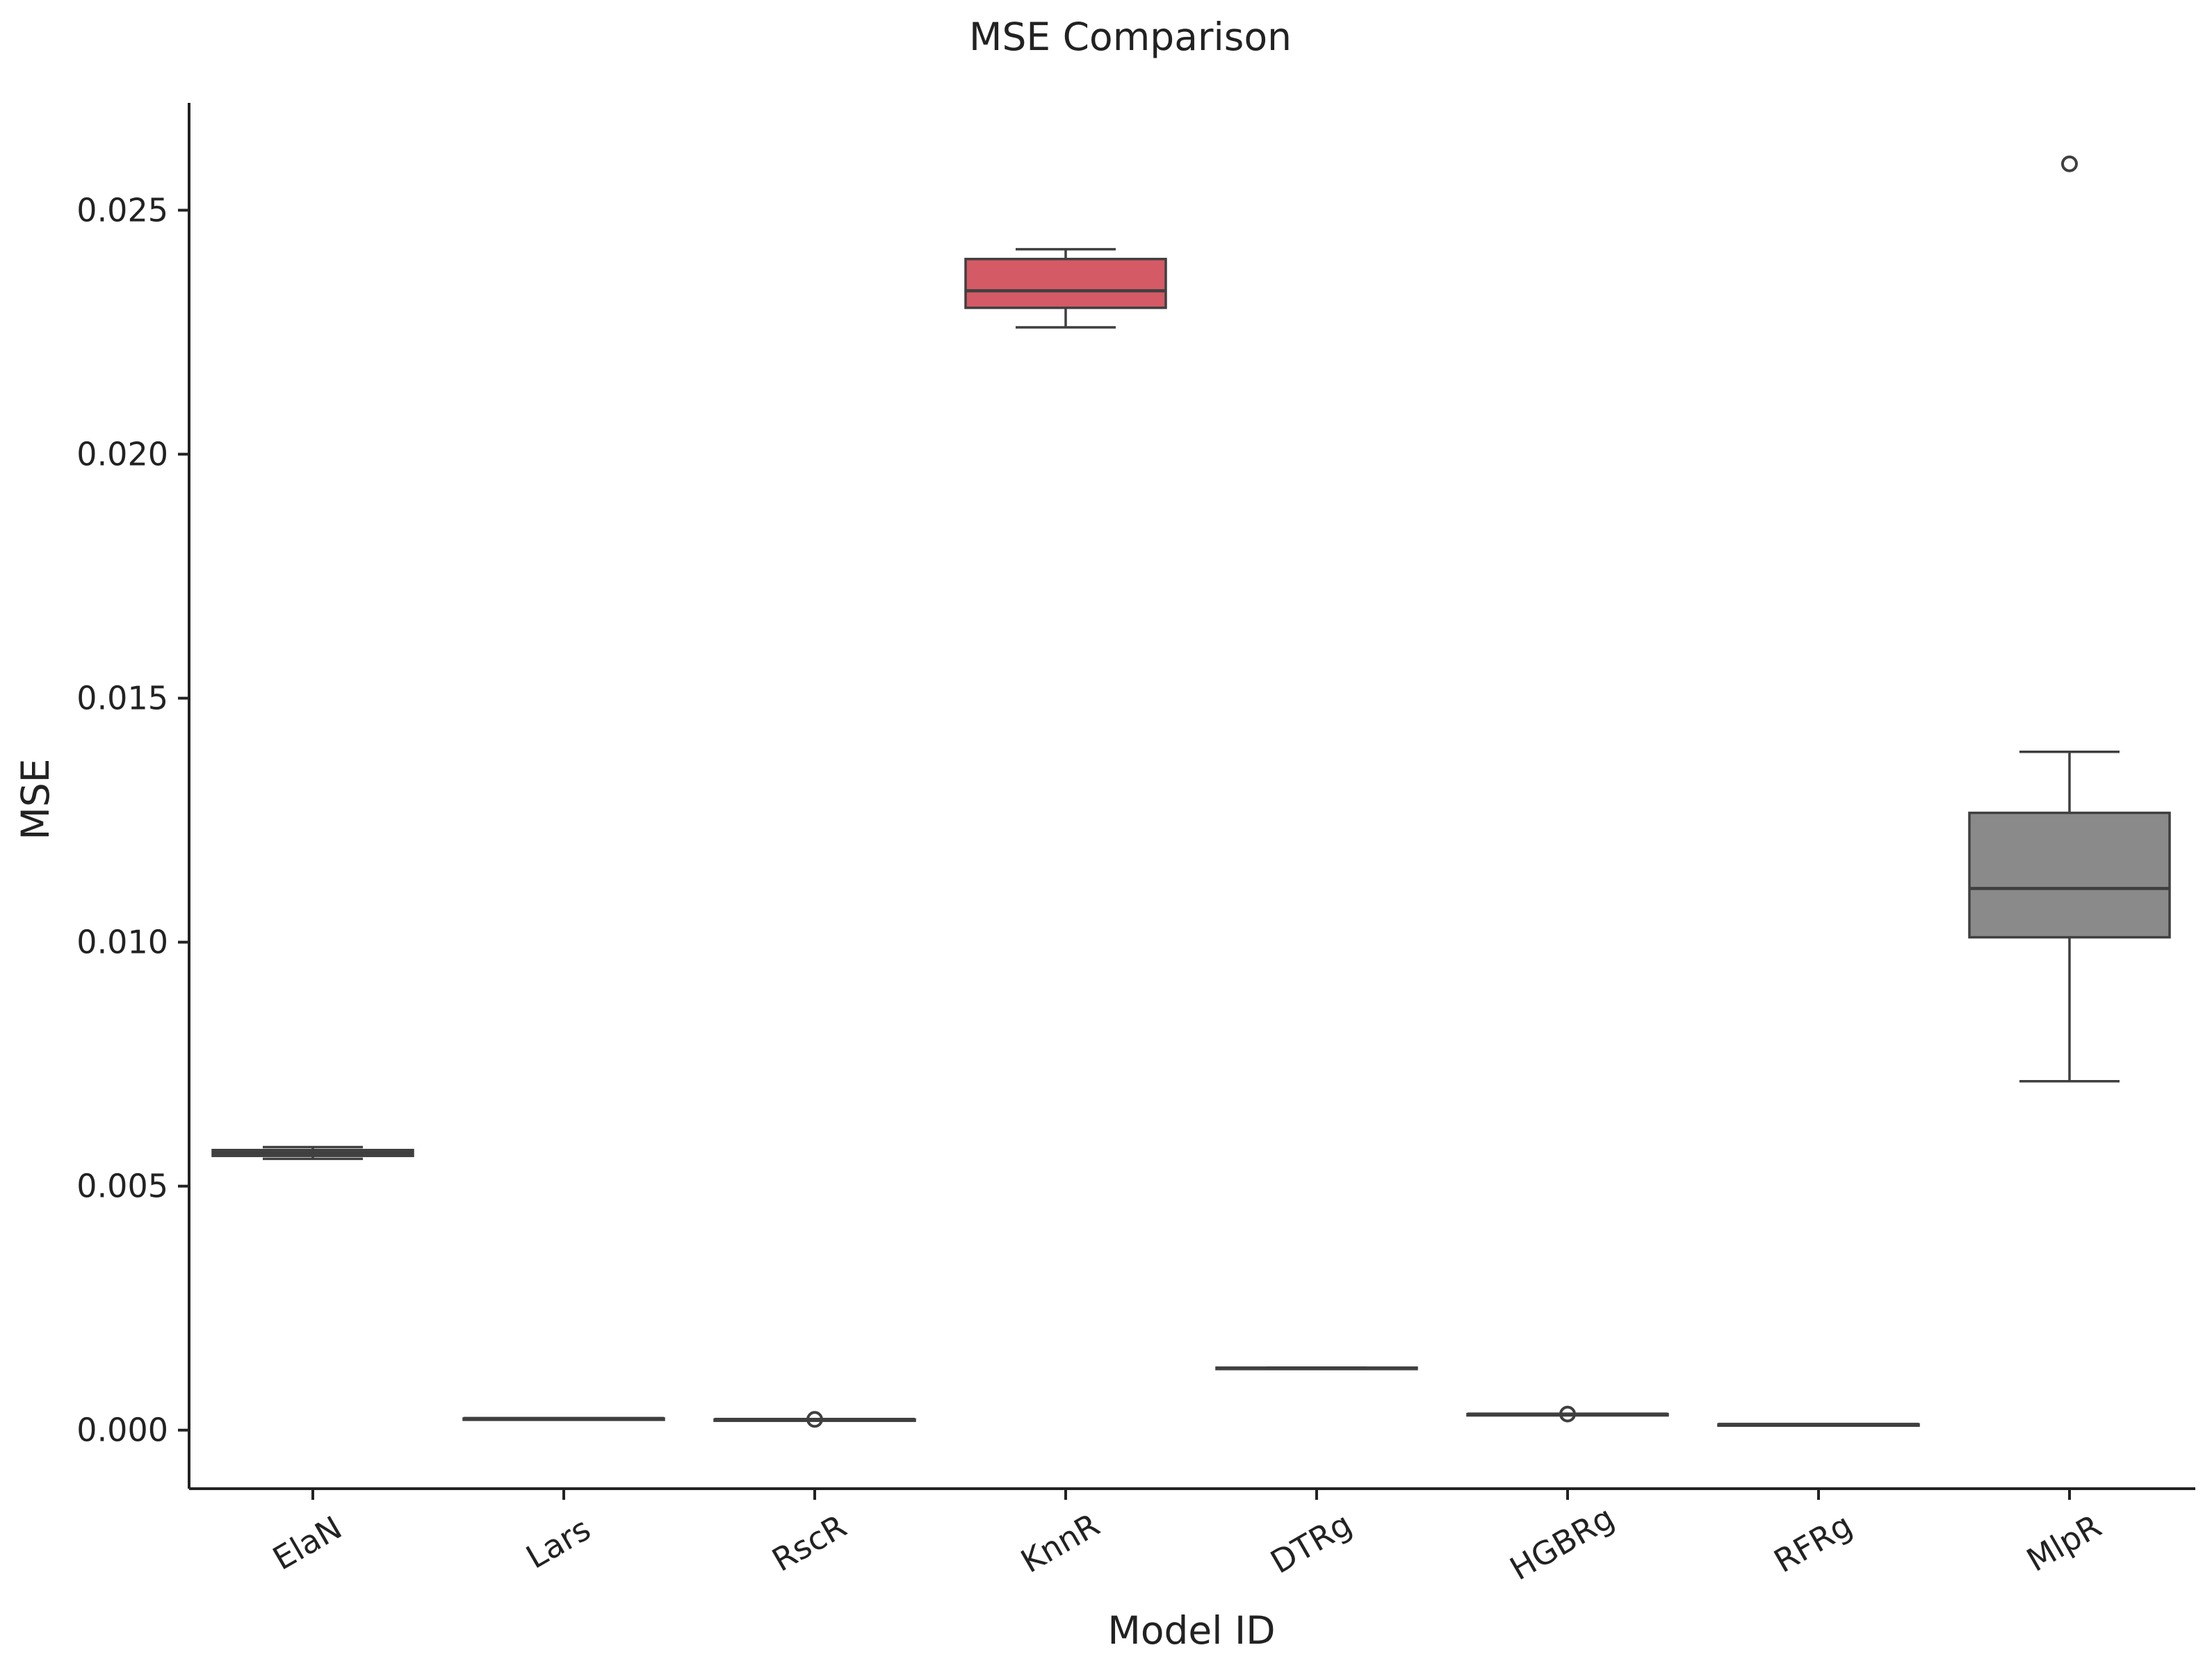  What do you see at coordinates (122, 942) in the screenshot?
I see `y-tick-label: 0.010` at bounding box center [122, 942].